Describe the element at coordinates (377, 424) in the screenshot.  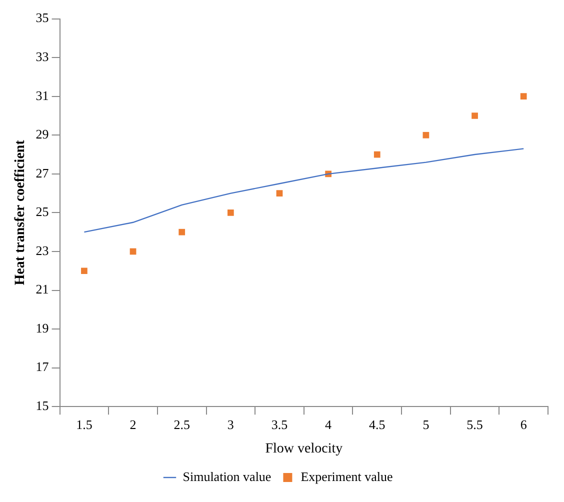
I see `x-tick-label: 4.5` at that location.